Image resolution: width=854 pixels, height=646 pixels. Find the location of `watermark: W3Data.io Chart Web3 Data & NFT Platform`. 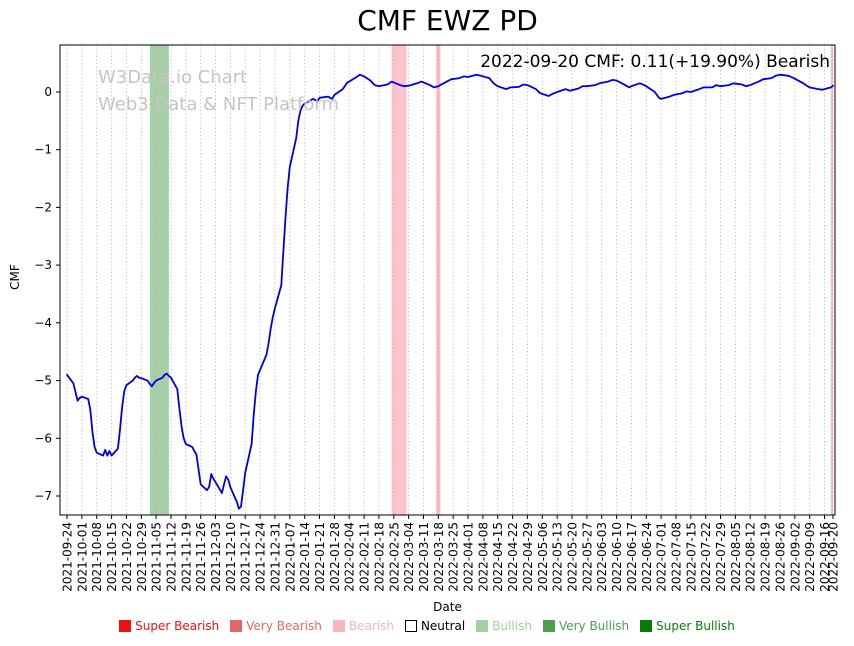

watermark: W3Data.io Chart Web3 Data & NFT Platform is located at coordinates (218, 91).